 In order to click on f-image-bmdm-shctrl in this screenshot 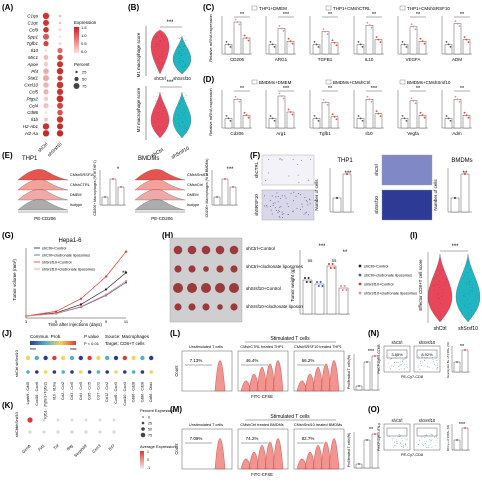, I will do `click(407, 170)`.